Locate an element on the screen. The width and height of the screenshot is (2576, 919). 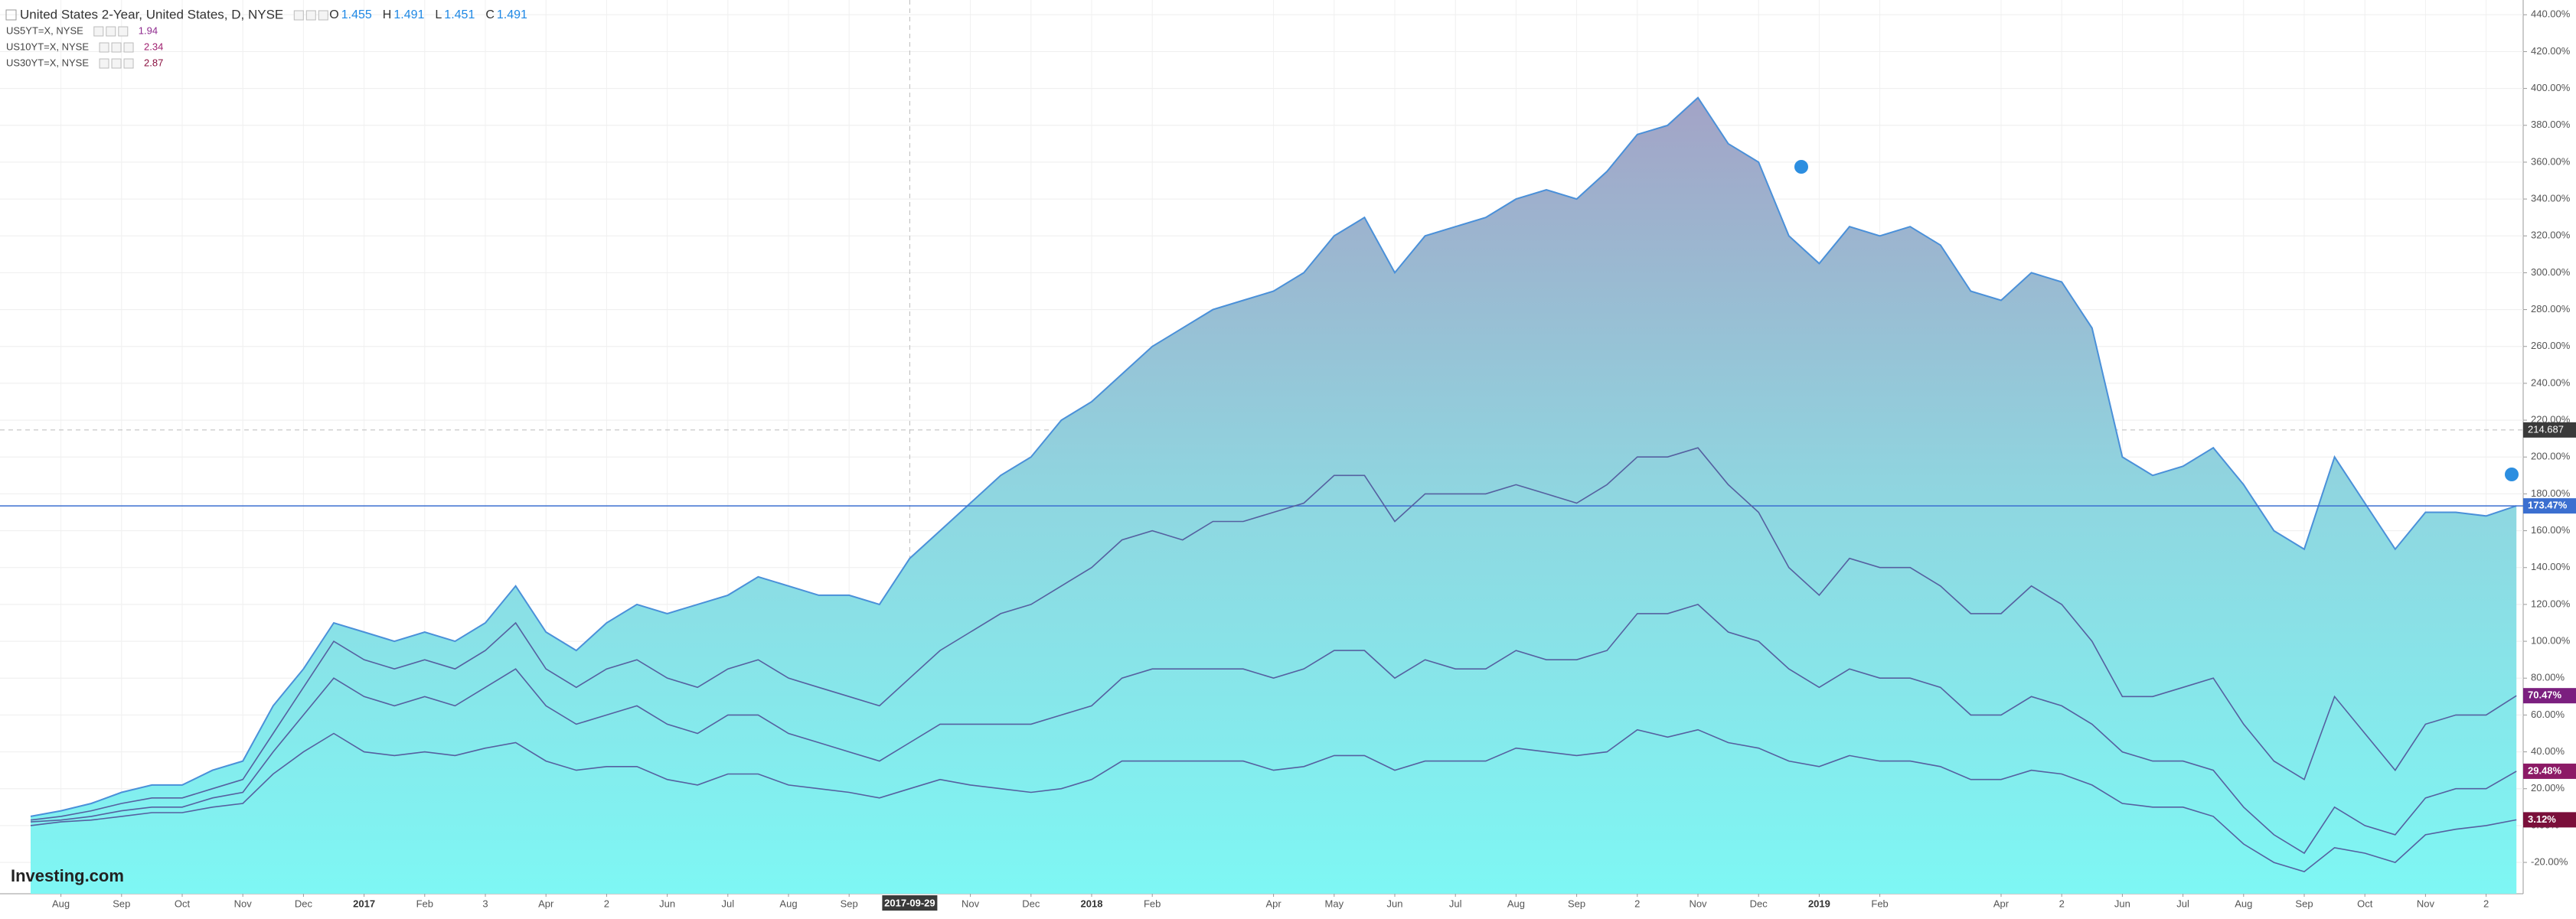
y-tick-label: 140.00% is located at coordinates (2551, 566).